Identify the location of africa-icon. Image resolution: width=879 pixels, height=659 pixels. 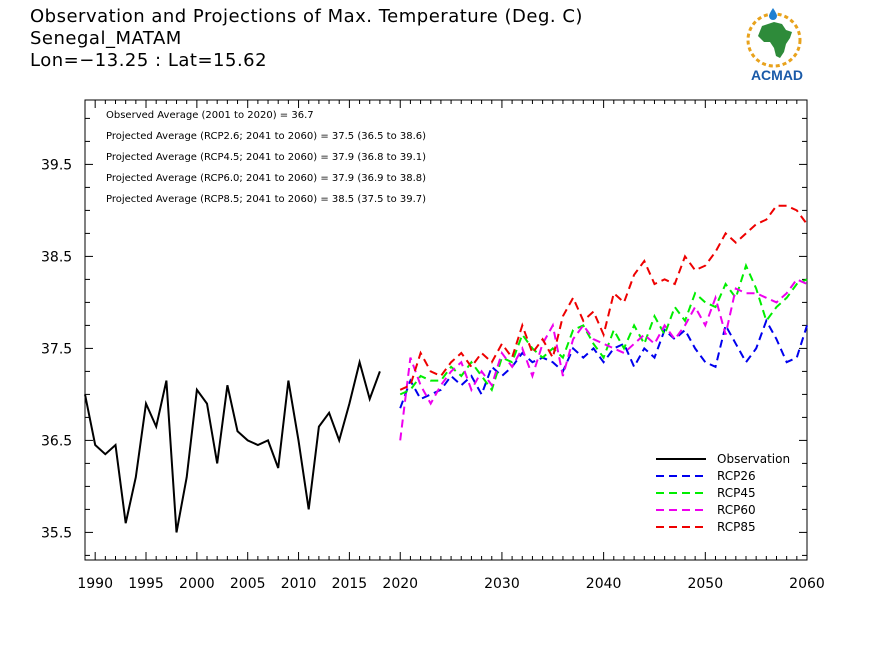
(775, 40).